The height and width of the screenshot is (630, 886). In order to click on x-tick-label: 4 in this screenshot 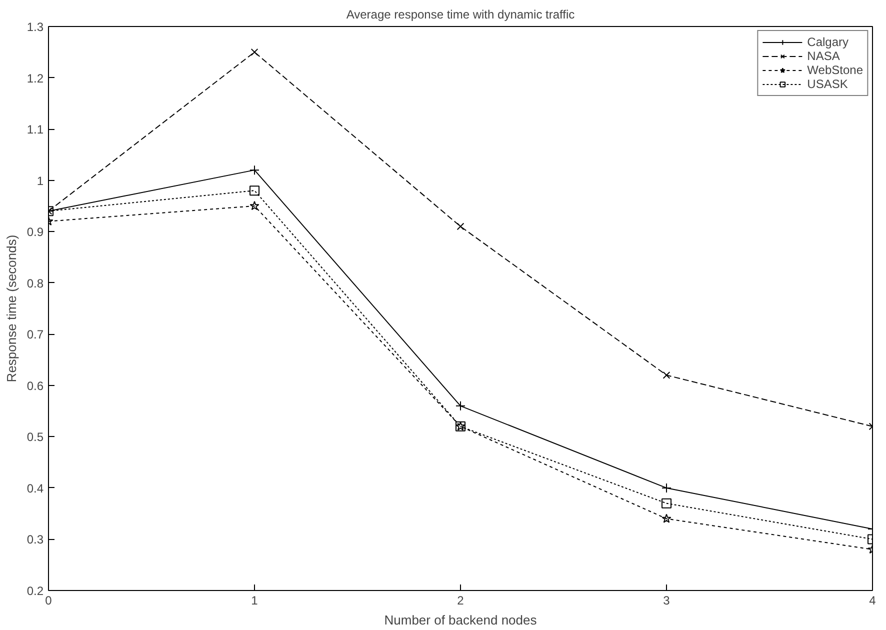, I will do `click(872, 601)`.